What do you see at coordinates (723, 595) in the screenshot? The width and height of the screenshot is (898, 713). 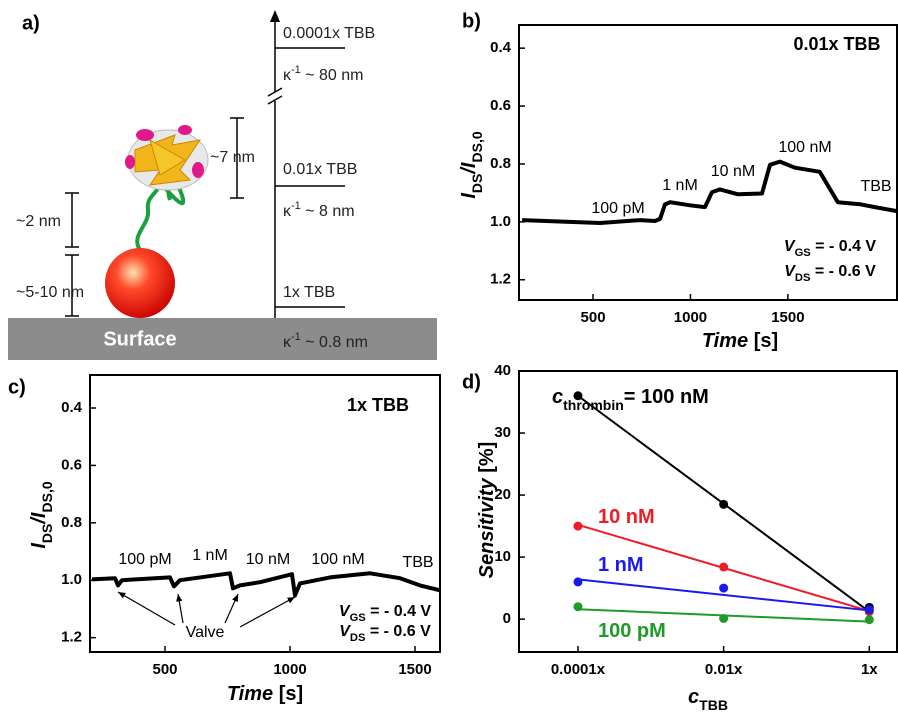 I see `fit-line` at bounding box center [723, 595].